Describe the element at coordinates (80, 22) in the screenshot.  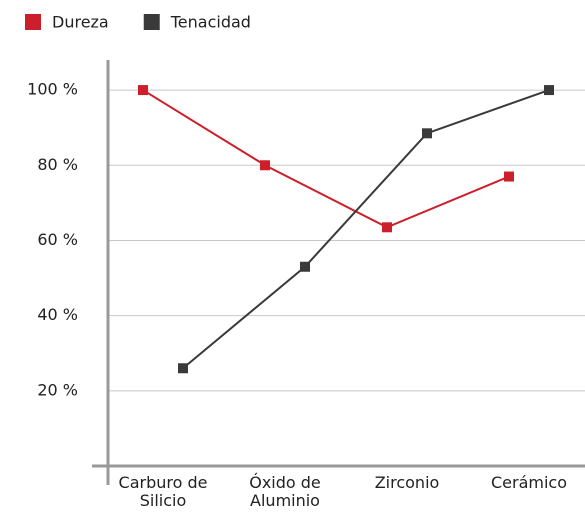
I see `legend-label: Dureza` at that location.